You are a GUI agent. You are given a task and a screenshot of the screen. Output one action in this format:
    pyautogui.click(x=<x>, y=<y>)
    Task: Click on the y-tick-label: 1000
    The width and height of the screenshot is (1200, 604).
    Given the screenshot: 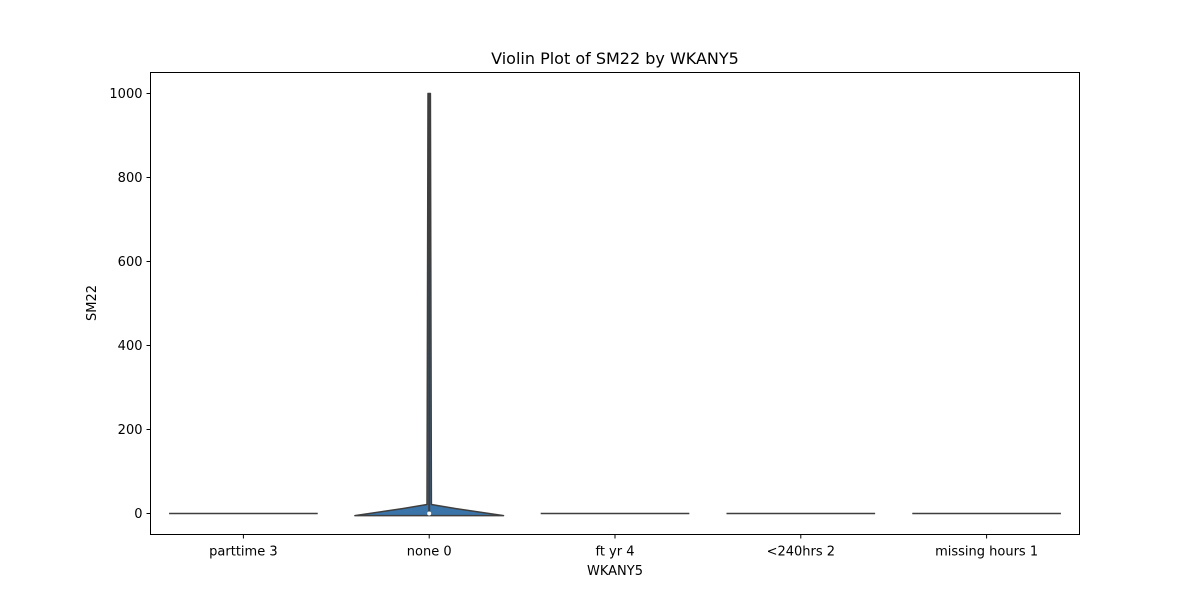 What is the action you would take?
    pyautogui.click(x=125, y=94)
    